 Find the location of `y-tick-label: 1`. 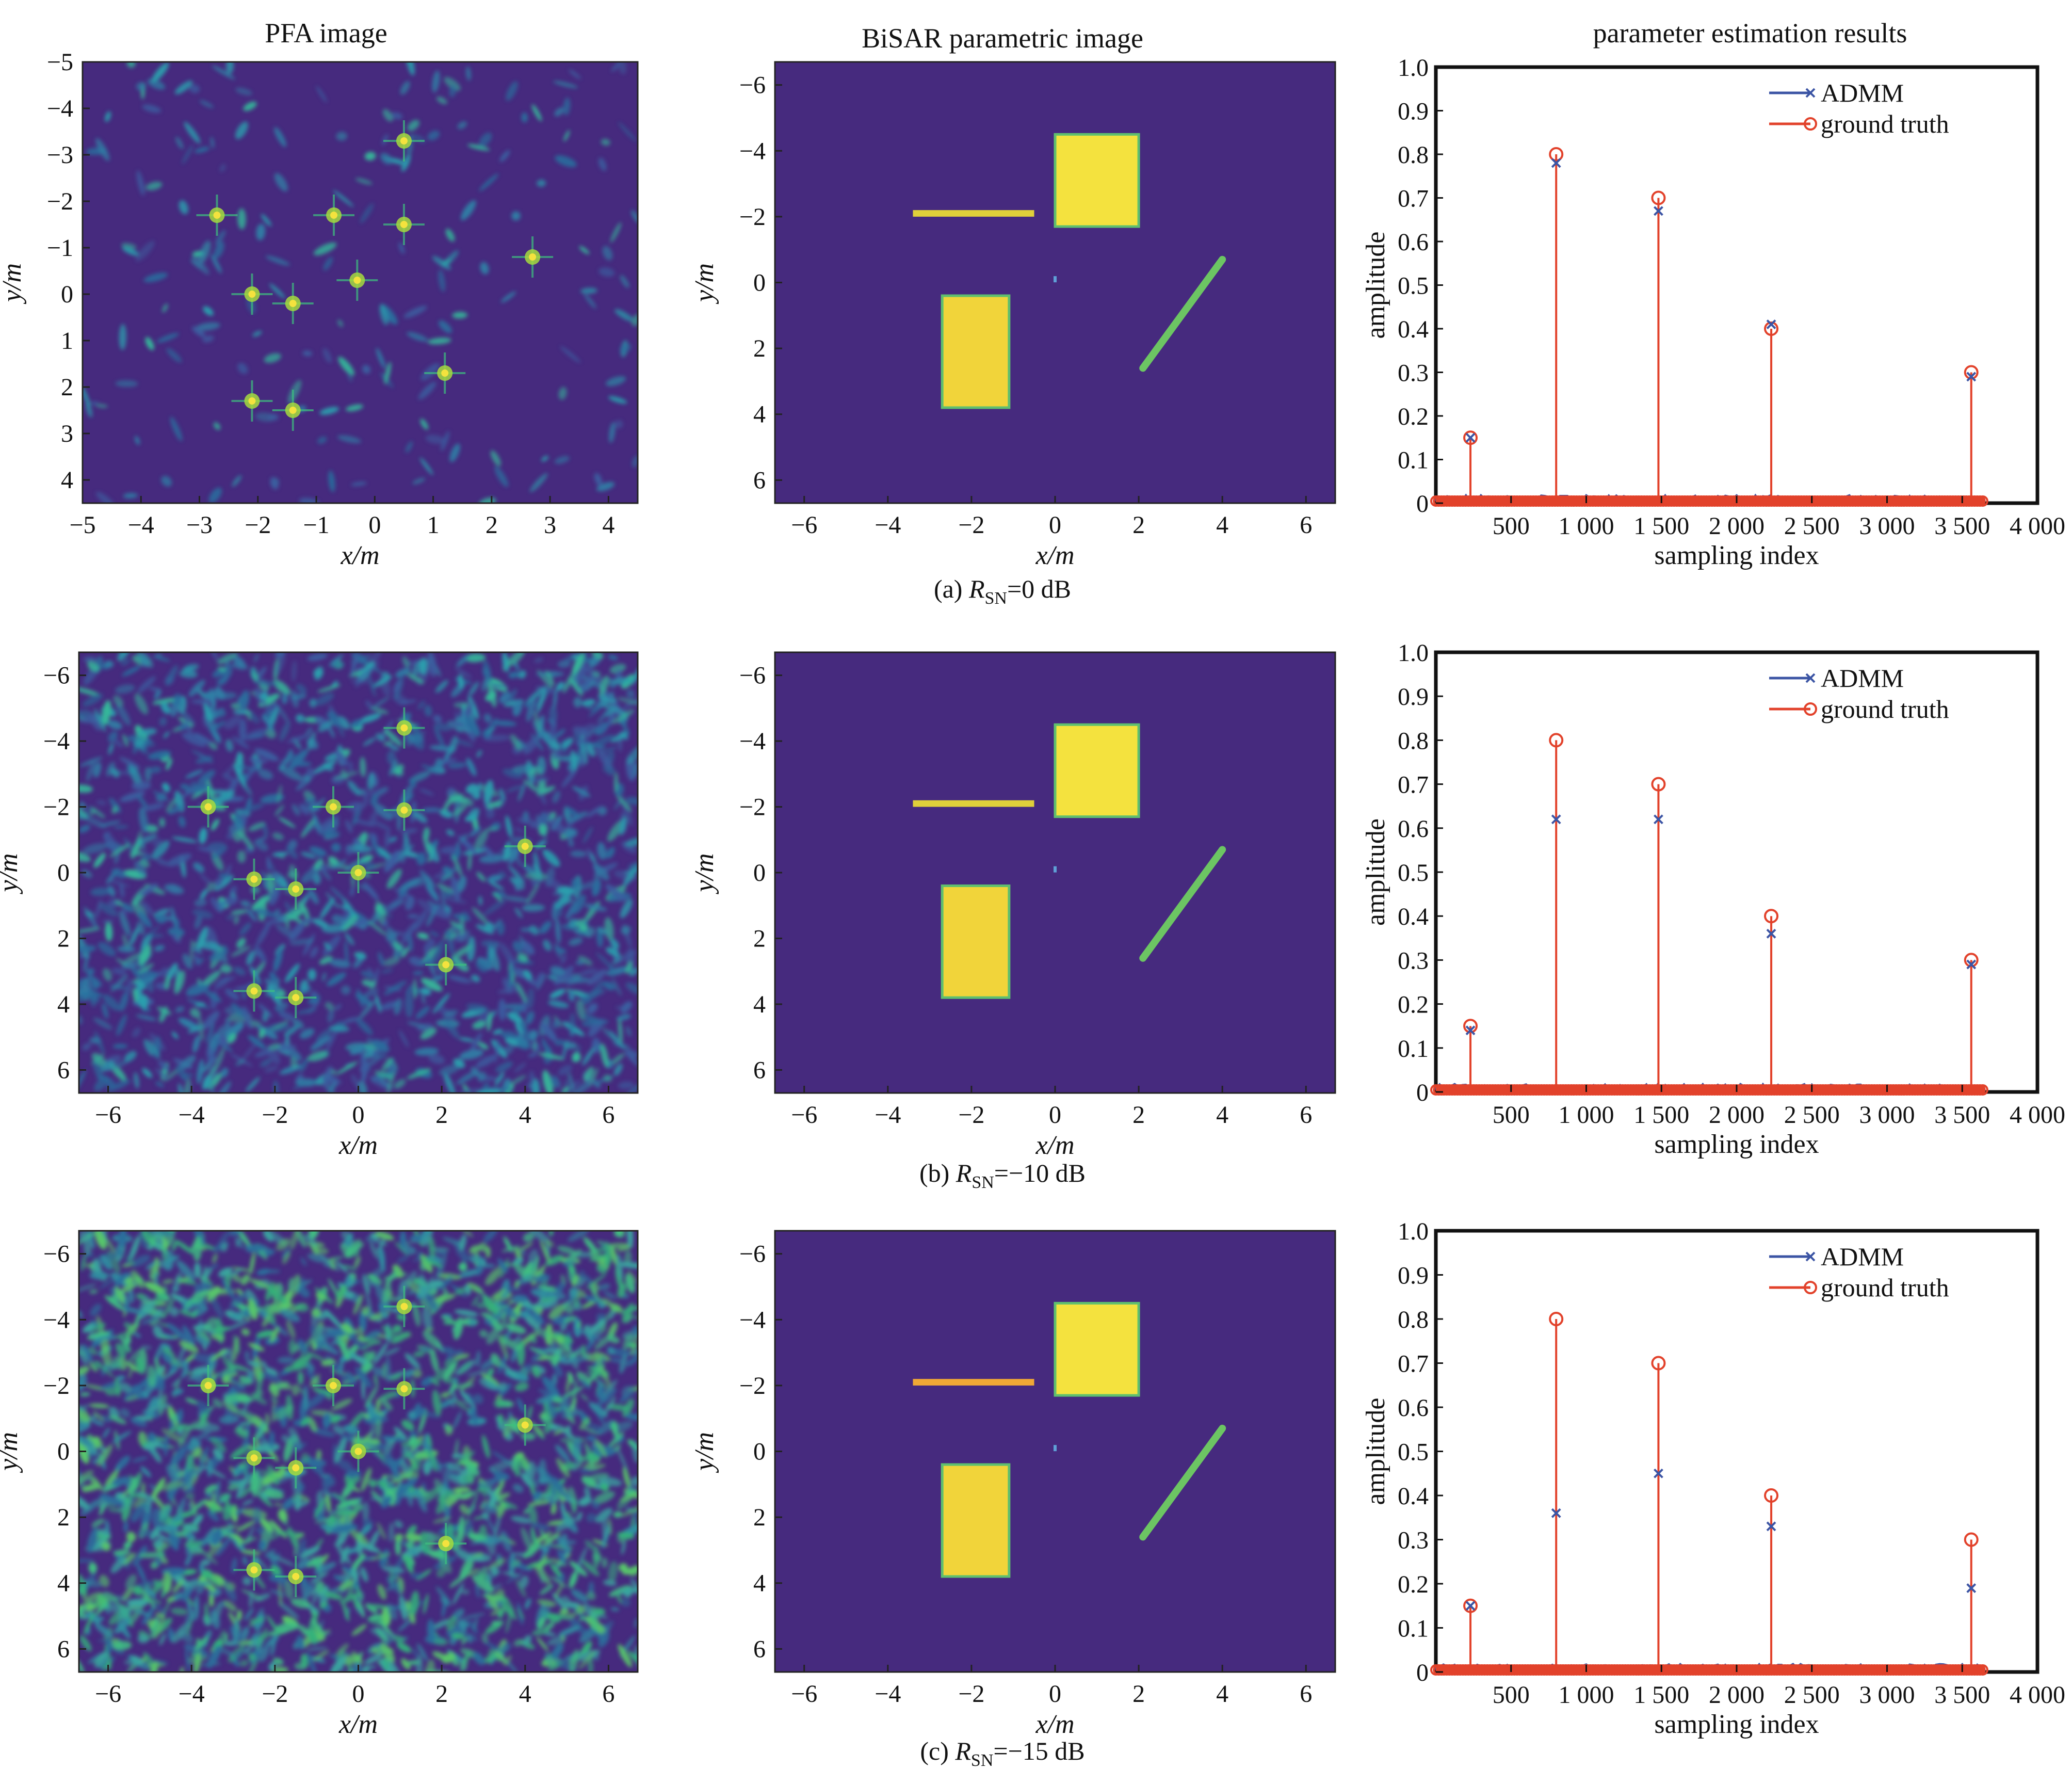

y-tick-label: 1 is located at coordinates (67, 341).